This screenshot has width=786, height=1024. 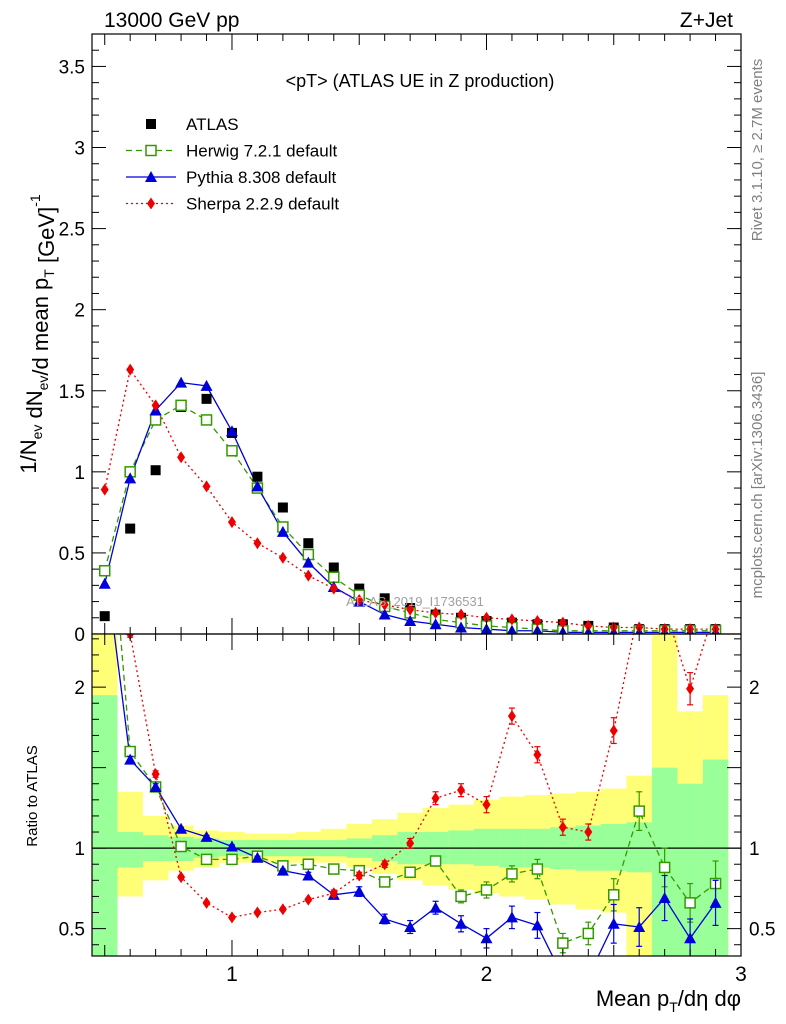 What do you see at coordinates (420, 81) in the screenshot?
I see `plot-title: <pT> (ATLAS UE in Z production)` at bounding box center [420, 81].